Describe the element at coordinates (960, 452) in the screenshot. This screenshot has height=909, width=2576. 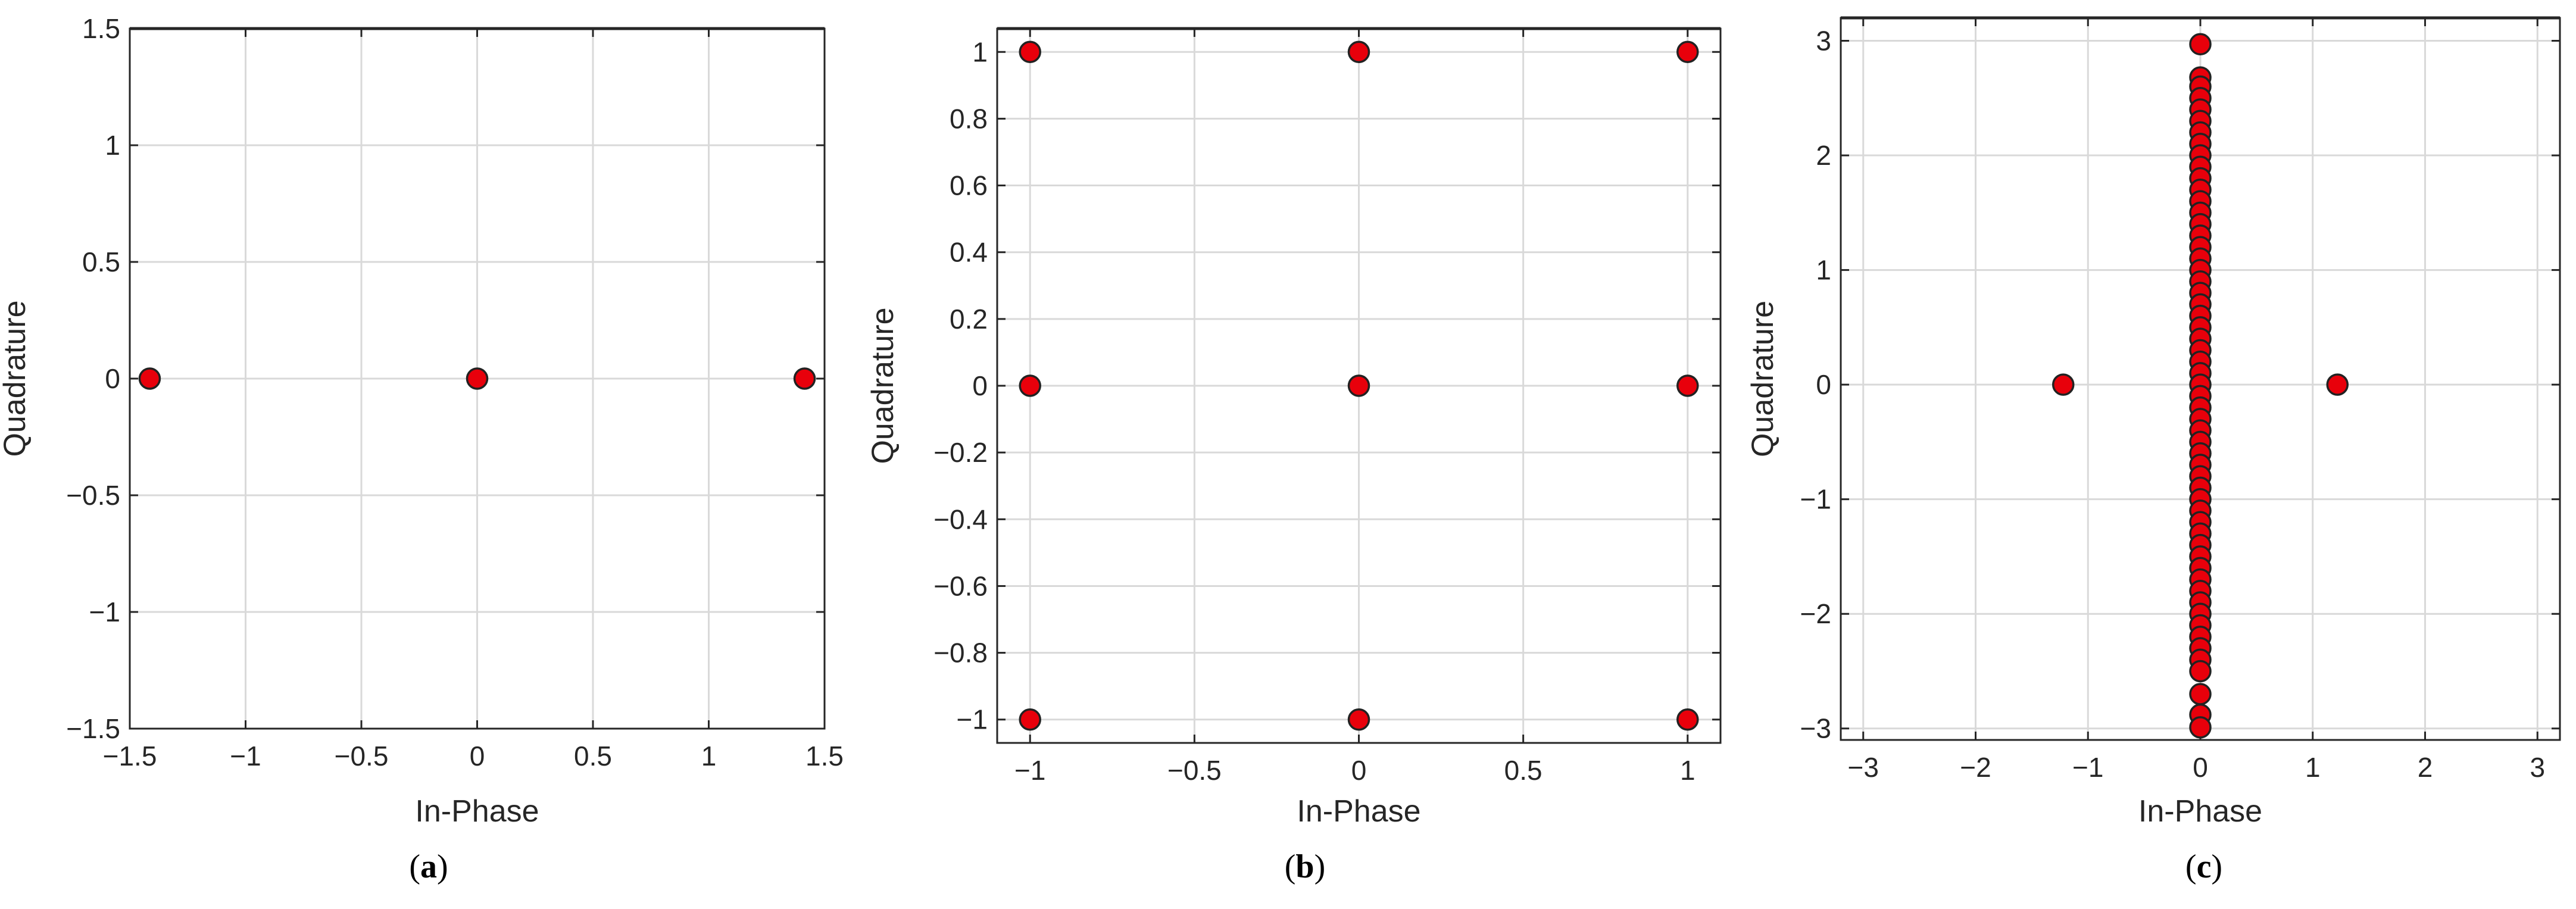
I see `y-tick-label: −0.2` at that location.